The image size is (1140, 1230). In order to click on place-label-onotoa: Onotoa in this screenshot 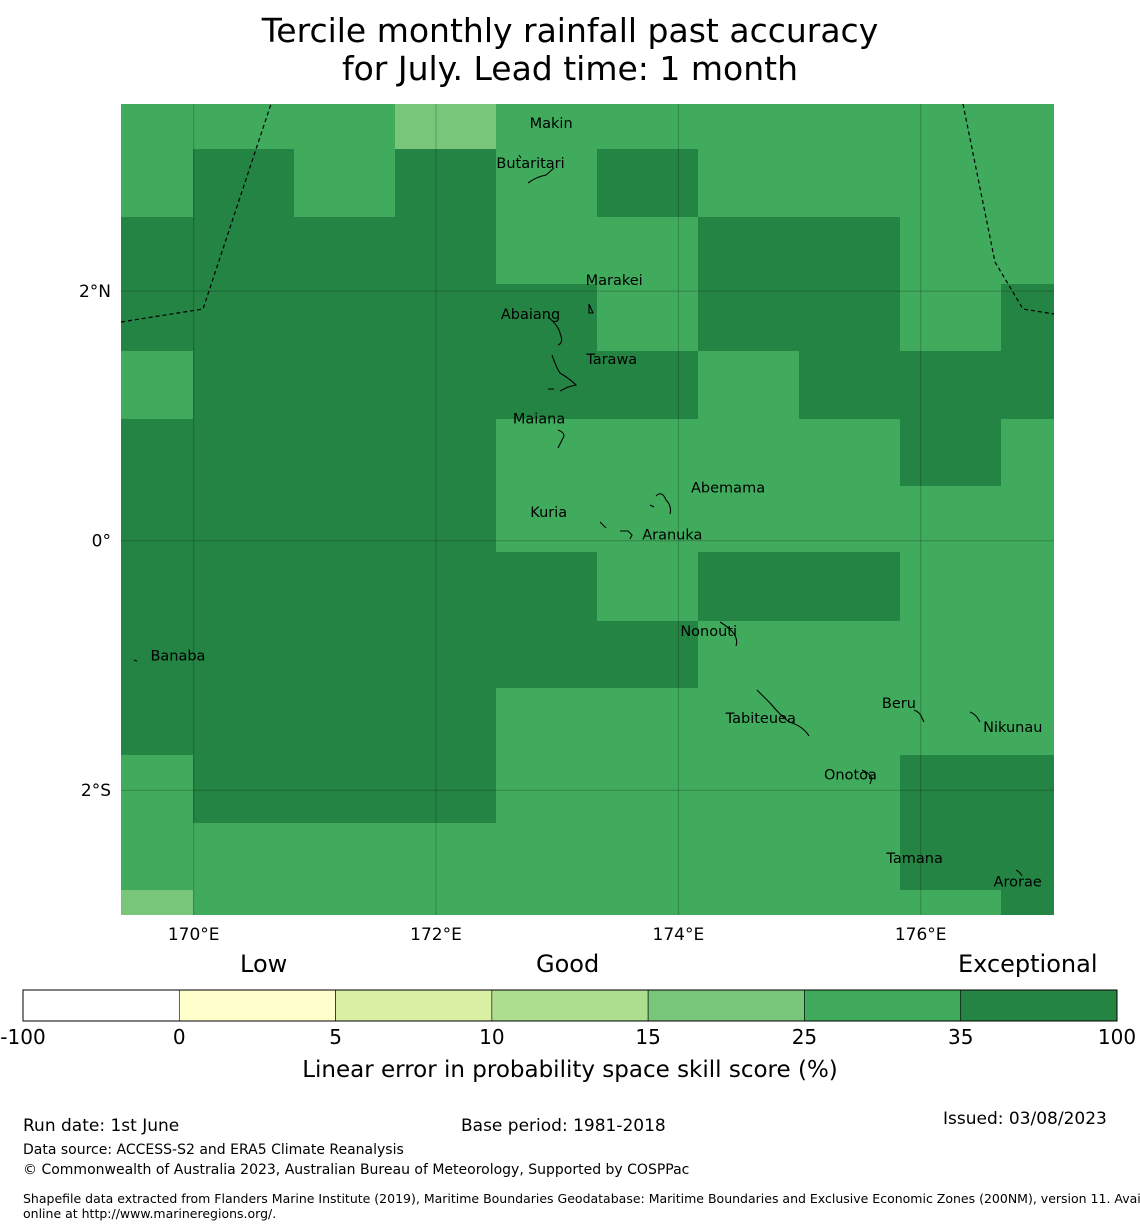, I will do `click(850, 775)`.